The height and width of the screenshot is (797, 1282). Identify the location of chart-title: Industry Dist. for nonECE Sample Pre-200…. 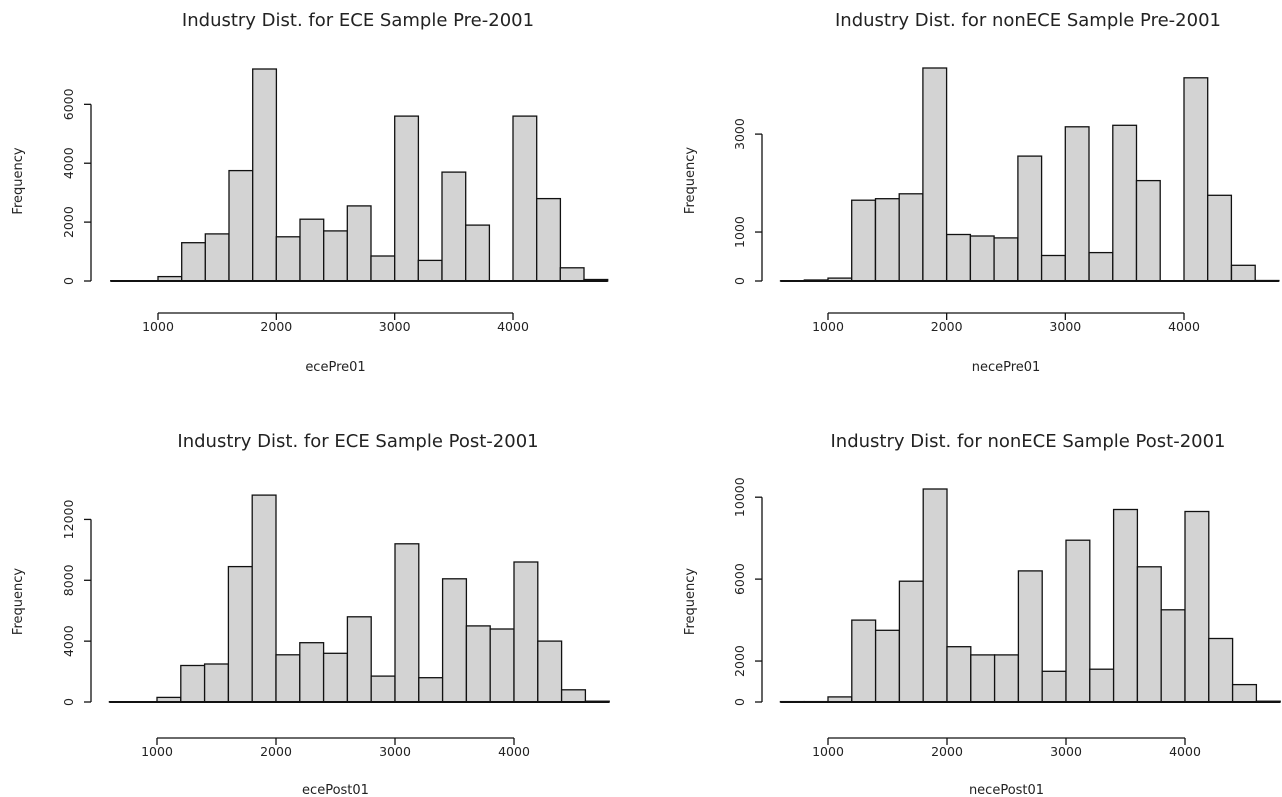
(1028, 20).